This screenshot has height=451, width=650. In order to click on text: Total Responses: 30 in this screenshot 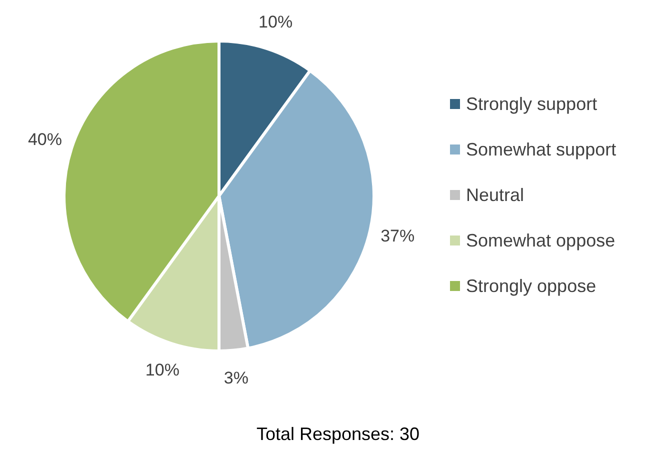, I will do `click(338, 434)`.